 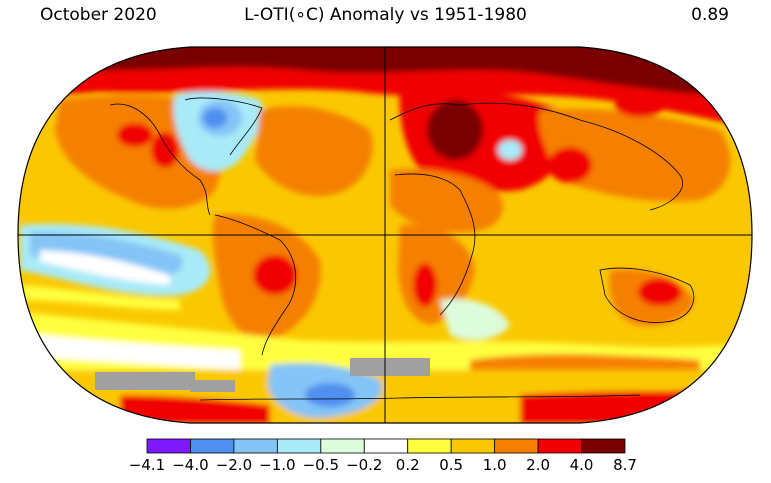 What do you see at coordinates (625, 465) in the screenshot?
I see `colorbar-tick-label: 8.7` at bounding box center [625, 465].